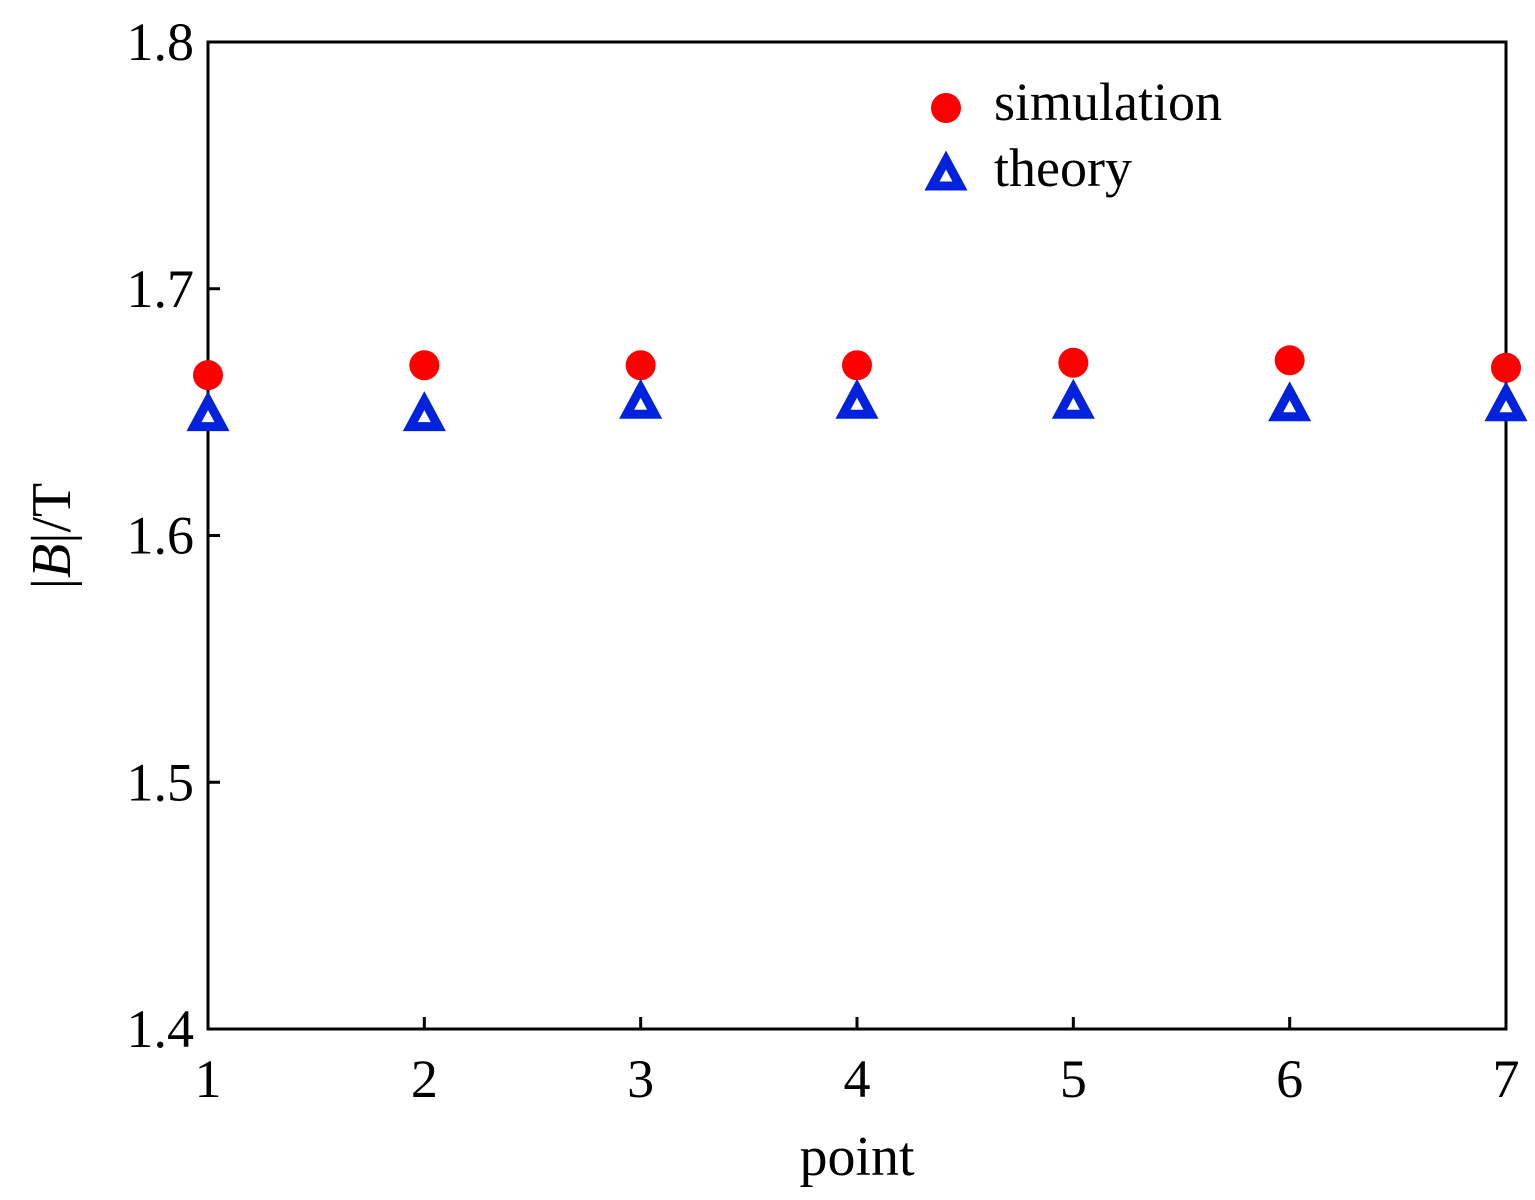 This screenshot has height=1200, width=1535. I want to click on y-tick-label: 1.8, so click(161, 42).